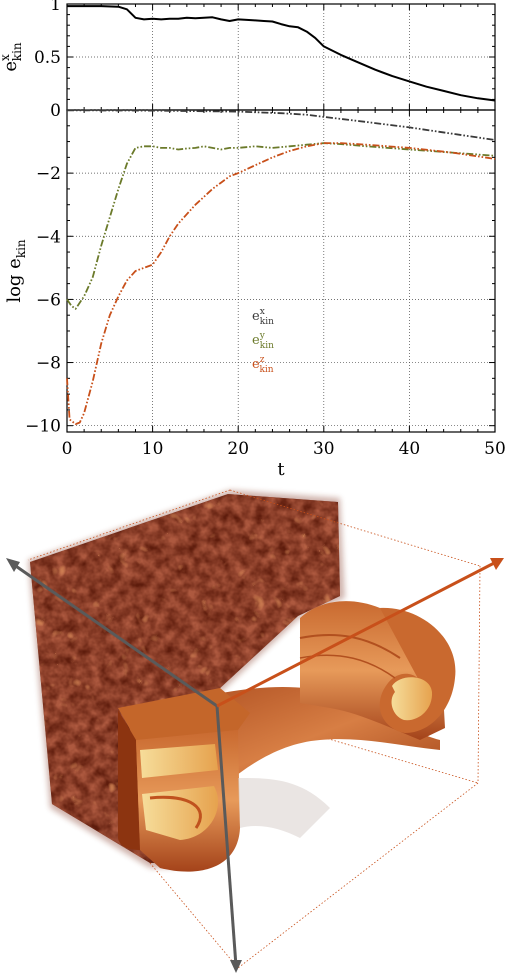 The image size is (507, 973). Describe the element at coordinates (43, 427) in the screenshot. I see `y-tick-label: −10` at that location.